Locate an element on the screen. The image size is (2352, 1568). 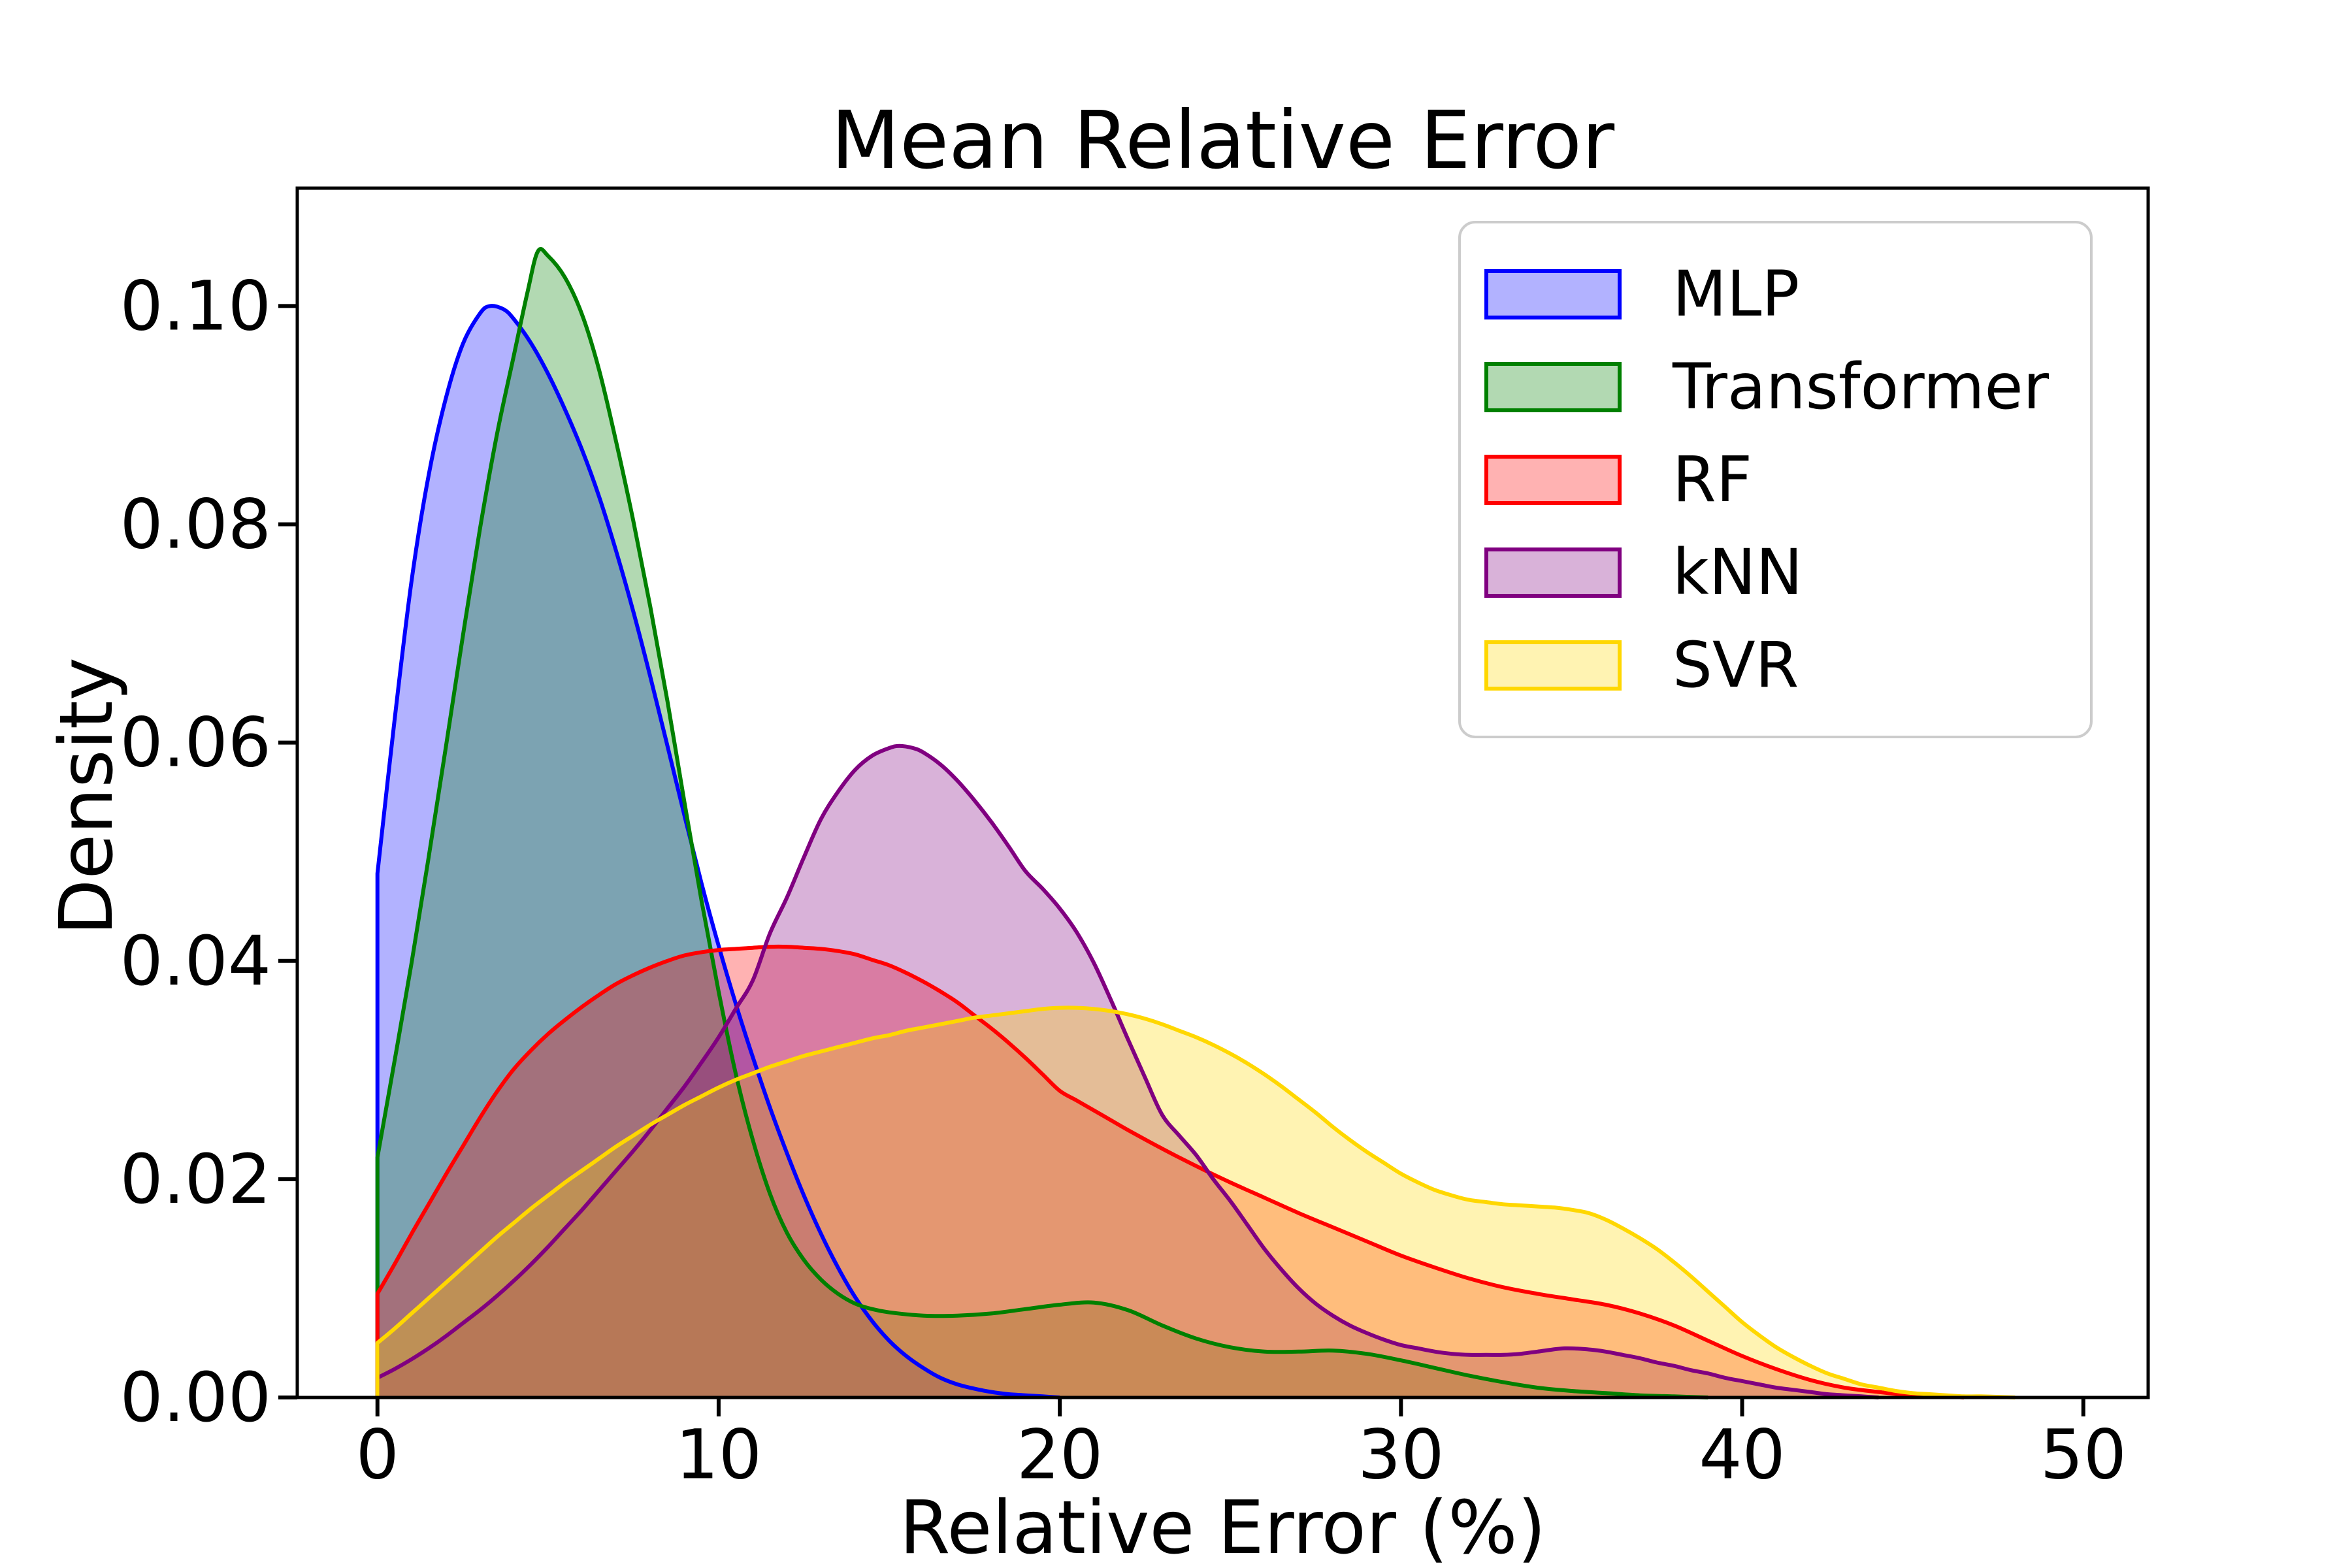
svg-text: 0.02 is located at coordinates (195, 1179).